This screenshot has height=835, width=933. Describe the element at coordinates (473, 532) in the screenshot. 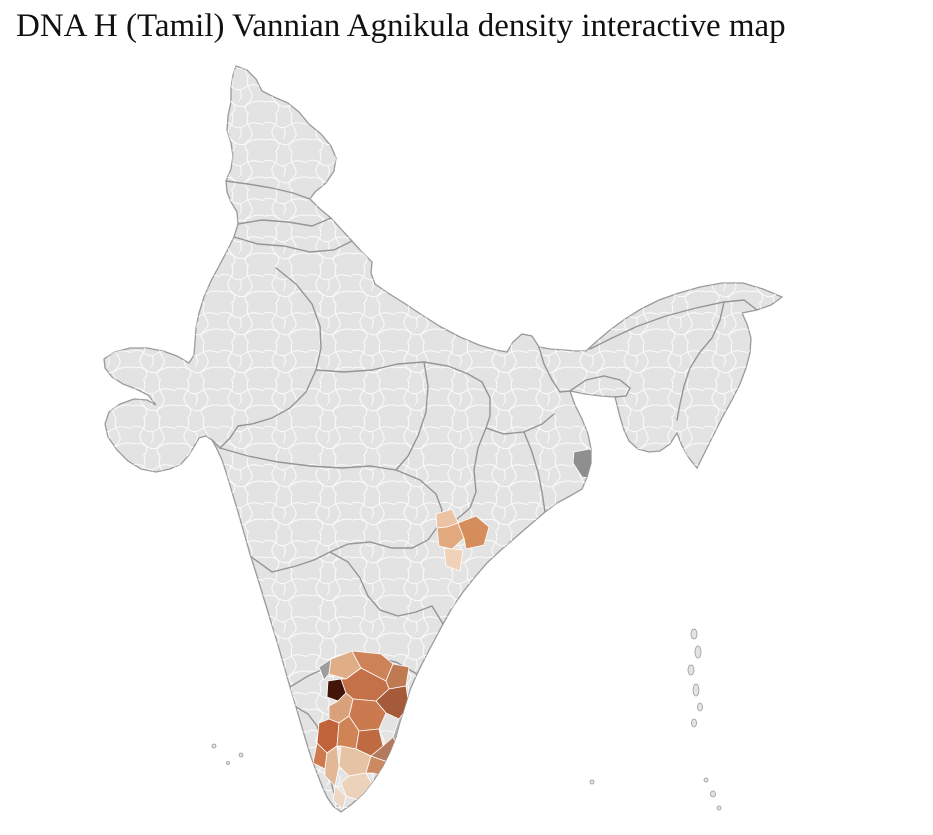

I see `map-district-e3` at that location.